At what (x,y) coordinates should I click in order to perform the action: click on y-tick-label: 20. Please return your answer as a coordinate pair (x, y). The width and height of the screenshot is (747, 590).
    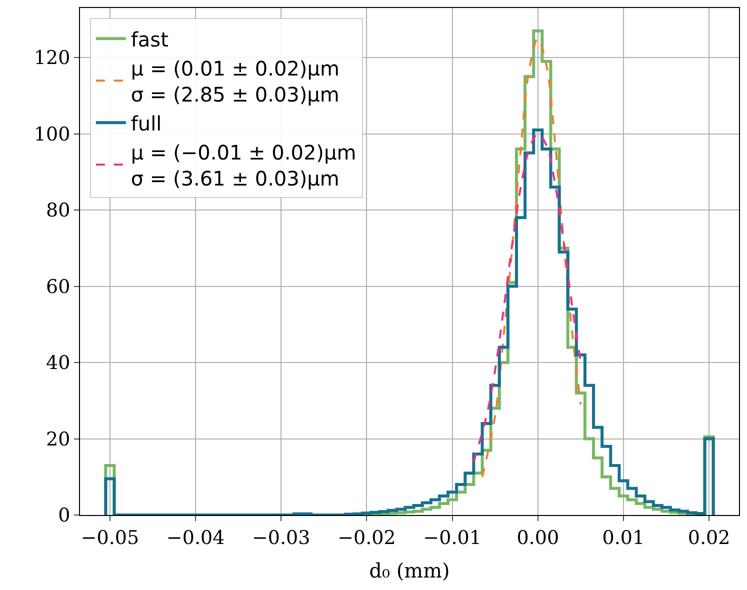
    Looking at the image, I should click on (58, 439).